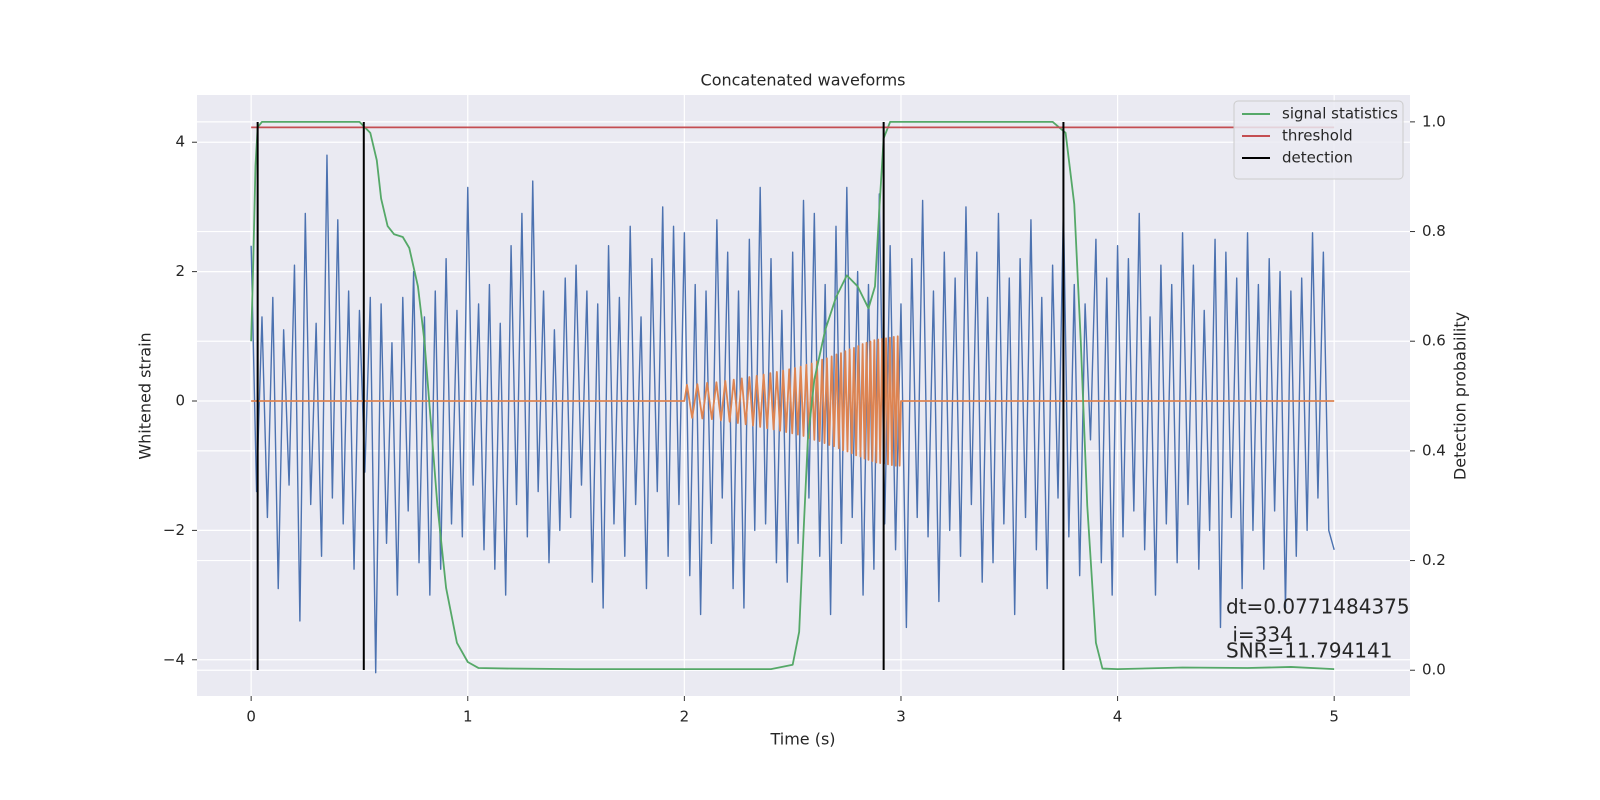 Image resolution: width=1600 pixels, height=800 pixels. I want to click on y2-tick-label: 0.6, so click(1434, 341).